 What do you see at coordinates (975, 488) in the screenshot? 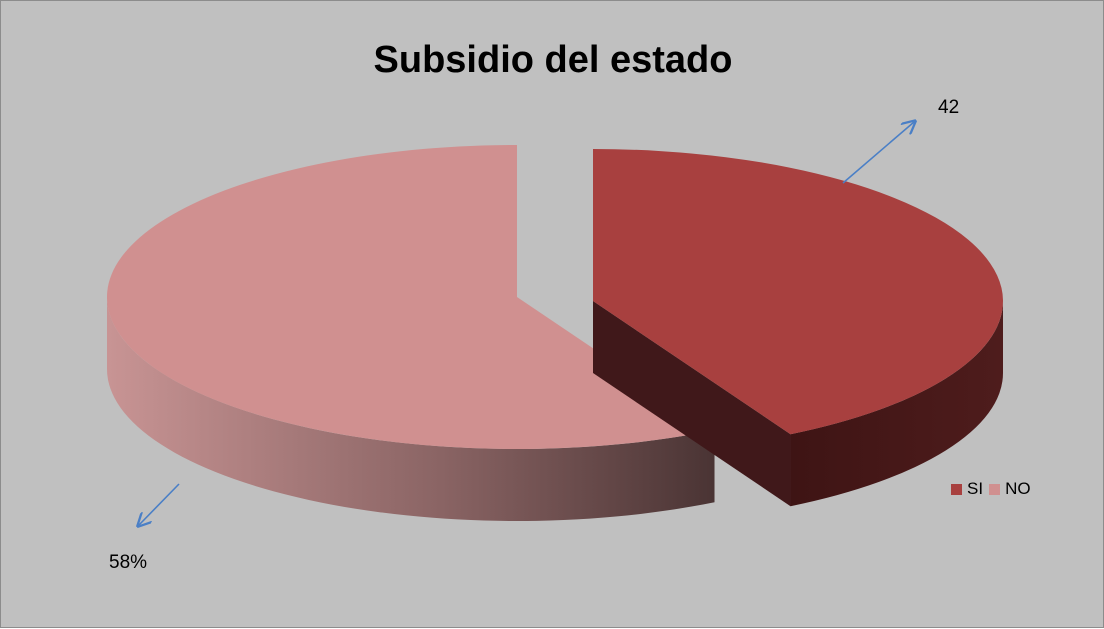
I see `legend-label-si: SI` at bounding box center [975, 488].